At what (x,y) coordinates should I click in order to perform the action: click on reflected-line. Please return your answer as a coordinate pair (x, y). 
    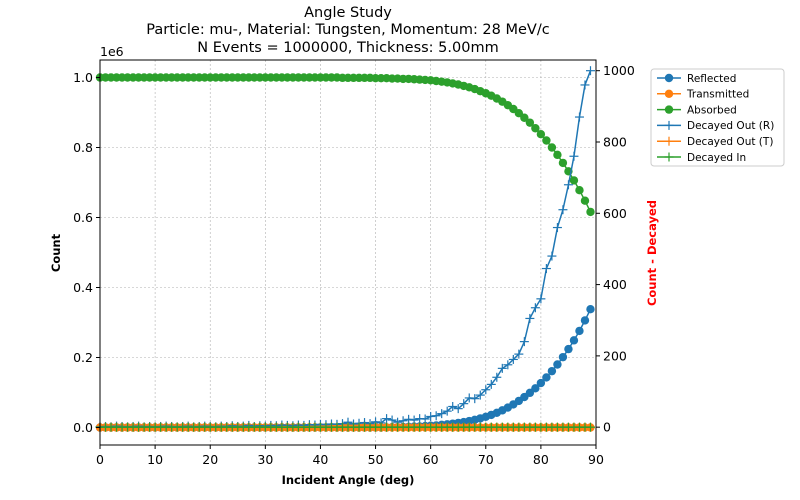
    Looking at the image, I should click on (346, 368).